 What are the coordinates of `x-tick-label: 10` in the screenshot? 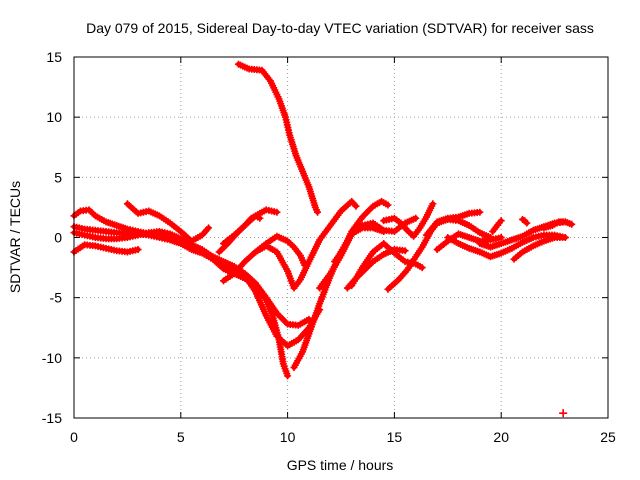 It's located at (288, 437).